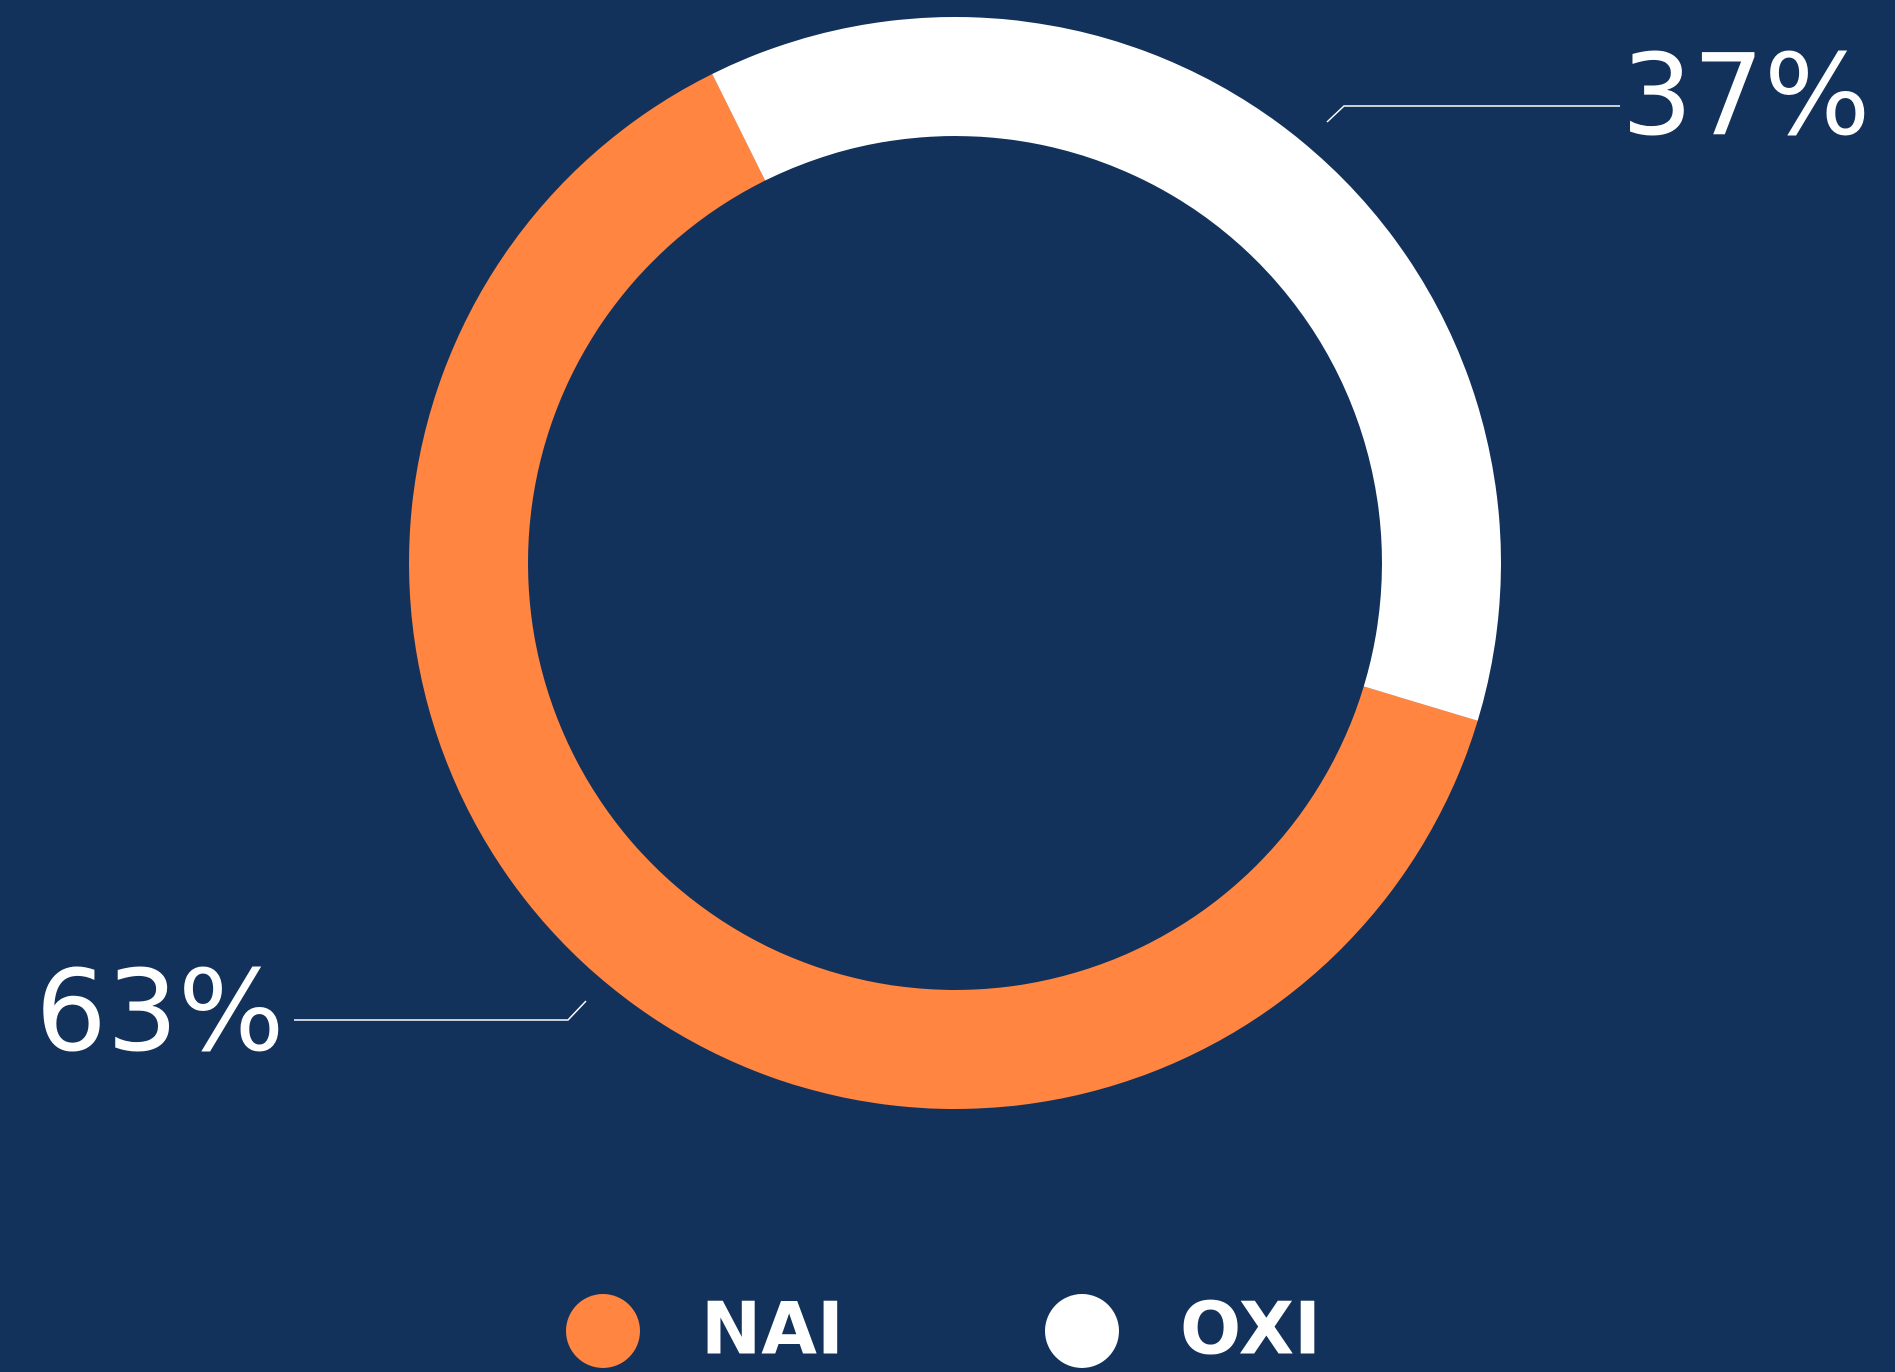  Describe the element at coordinates (160, 1012) in the screenshot. I see `value-label: 63%` at that location.